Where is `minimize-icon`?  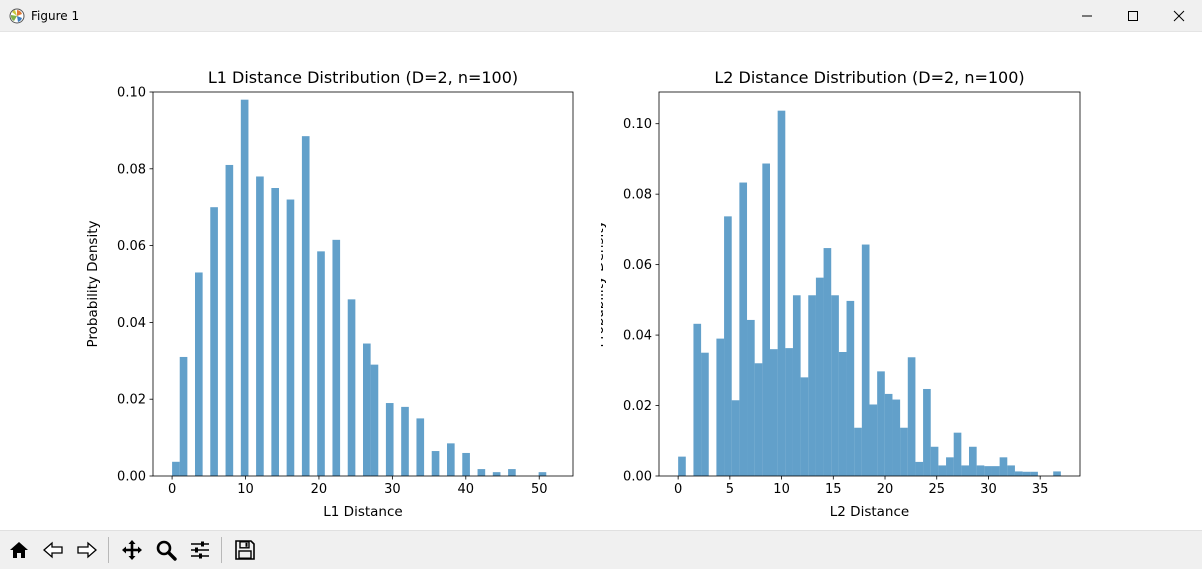
minimize-icon is located at coordinates (1087, 15).